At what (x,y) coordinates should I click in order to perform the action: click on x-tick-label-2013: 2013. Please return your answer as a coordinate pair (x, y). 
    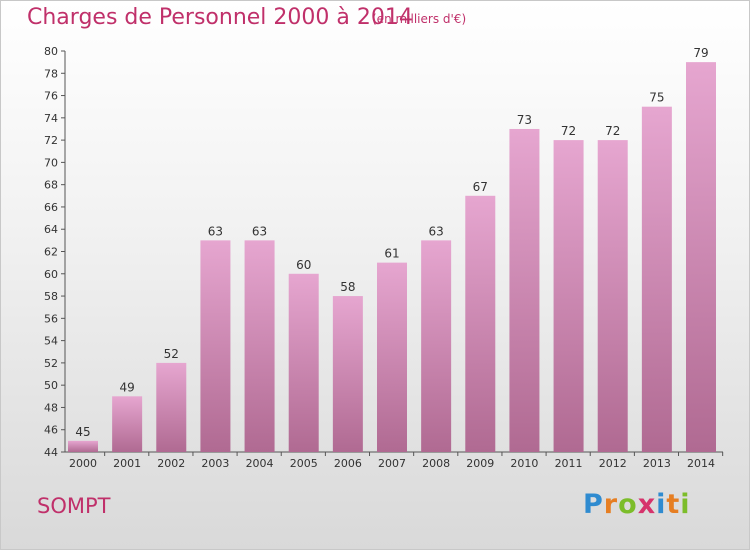
    Looking at the image, I should click on (657, 463).